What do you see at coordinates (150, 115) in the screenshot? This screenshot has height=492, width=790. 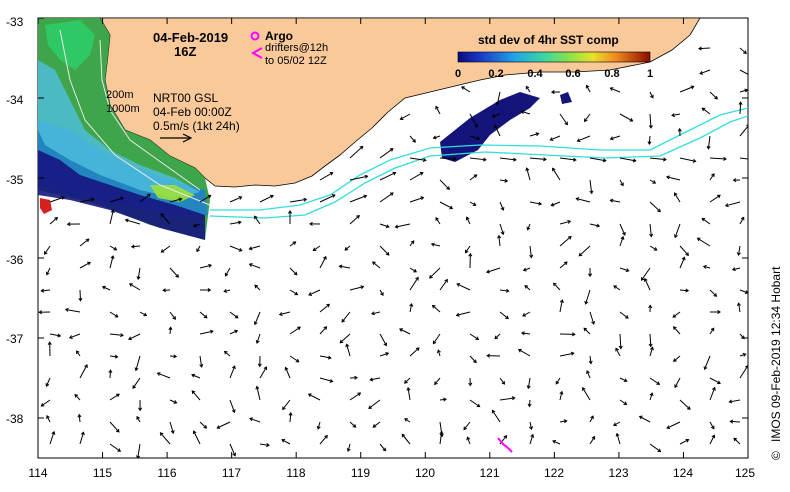 I see `isobath-200m` at bounding box center [150, 115].